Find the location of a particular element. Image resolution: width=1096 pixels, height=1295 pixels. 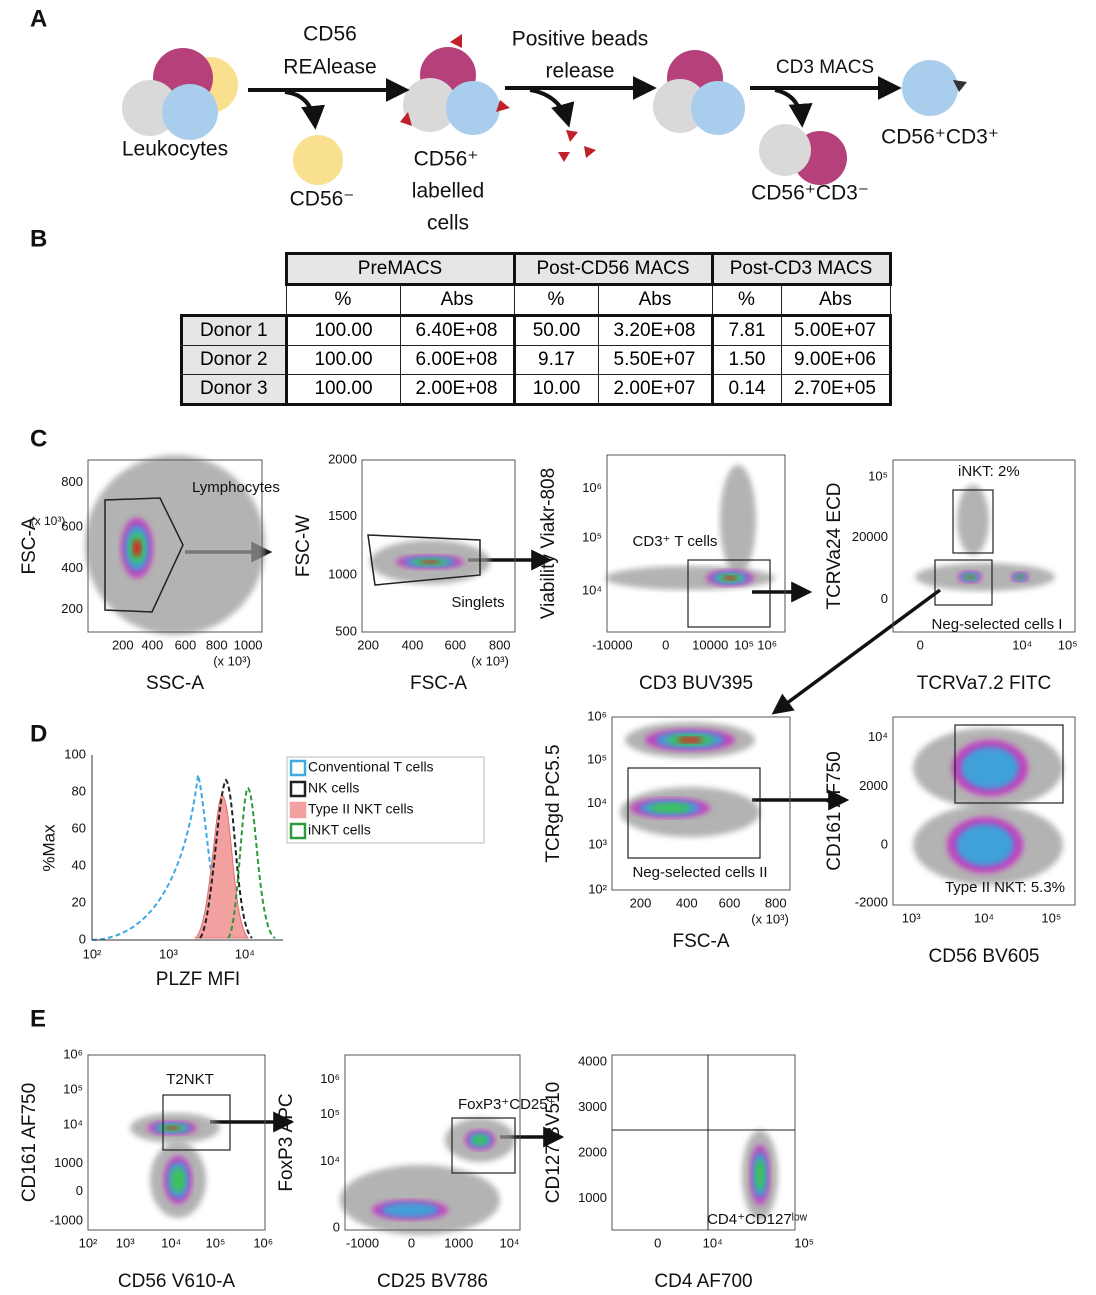

group-header: PreMACS is located at coordinates (400, 269).